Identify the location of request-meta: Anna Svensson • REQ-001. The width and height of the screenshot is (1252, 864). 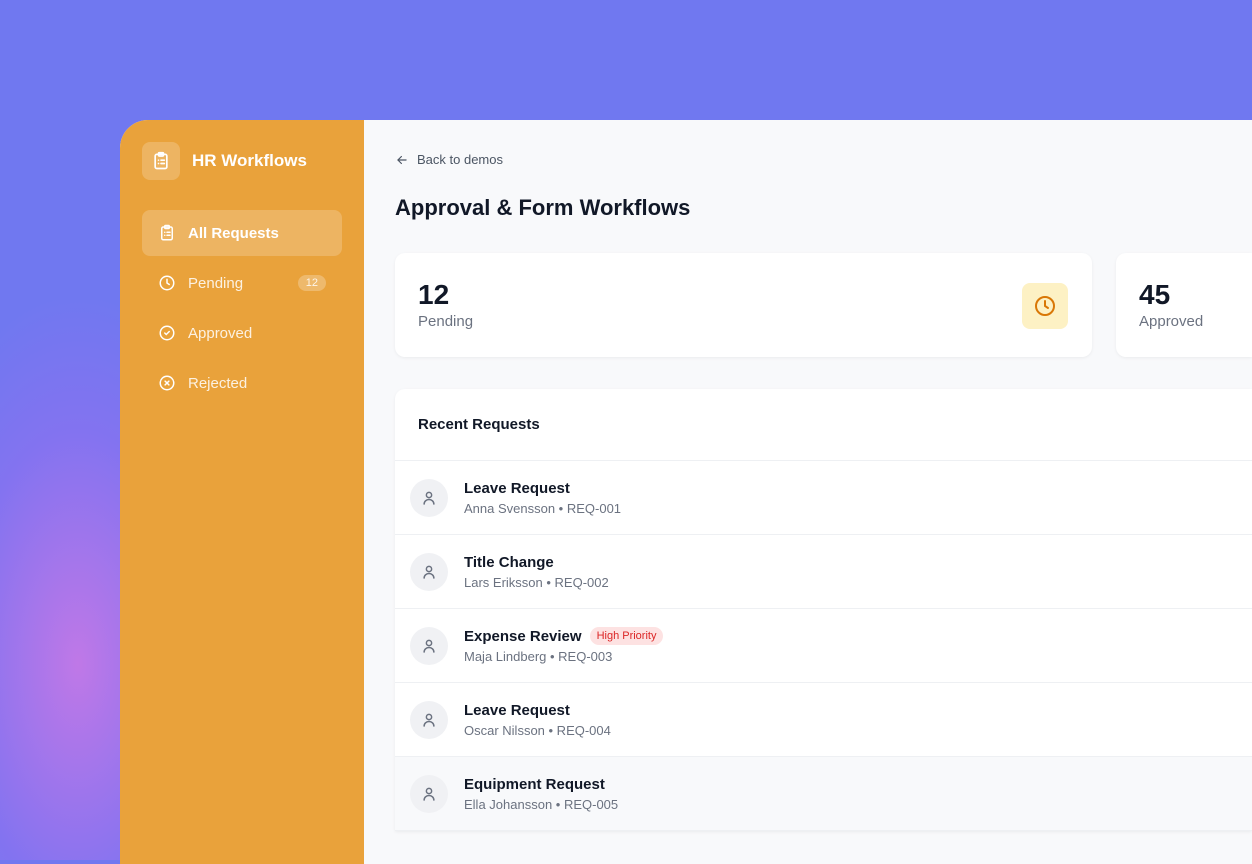
(543, 508).